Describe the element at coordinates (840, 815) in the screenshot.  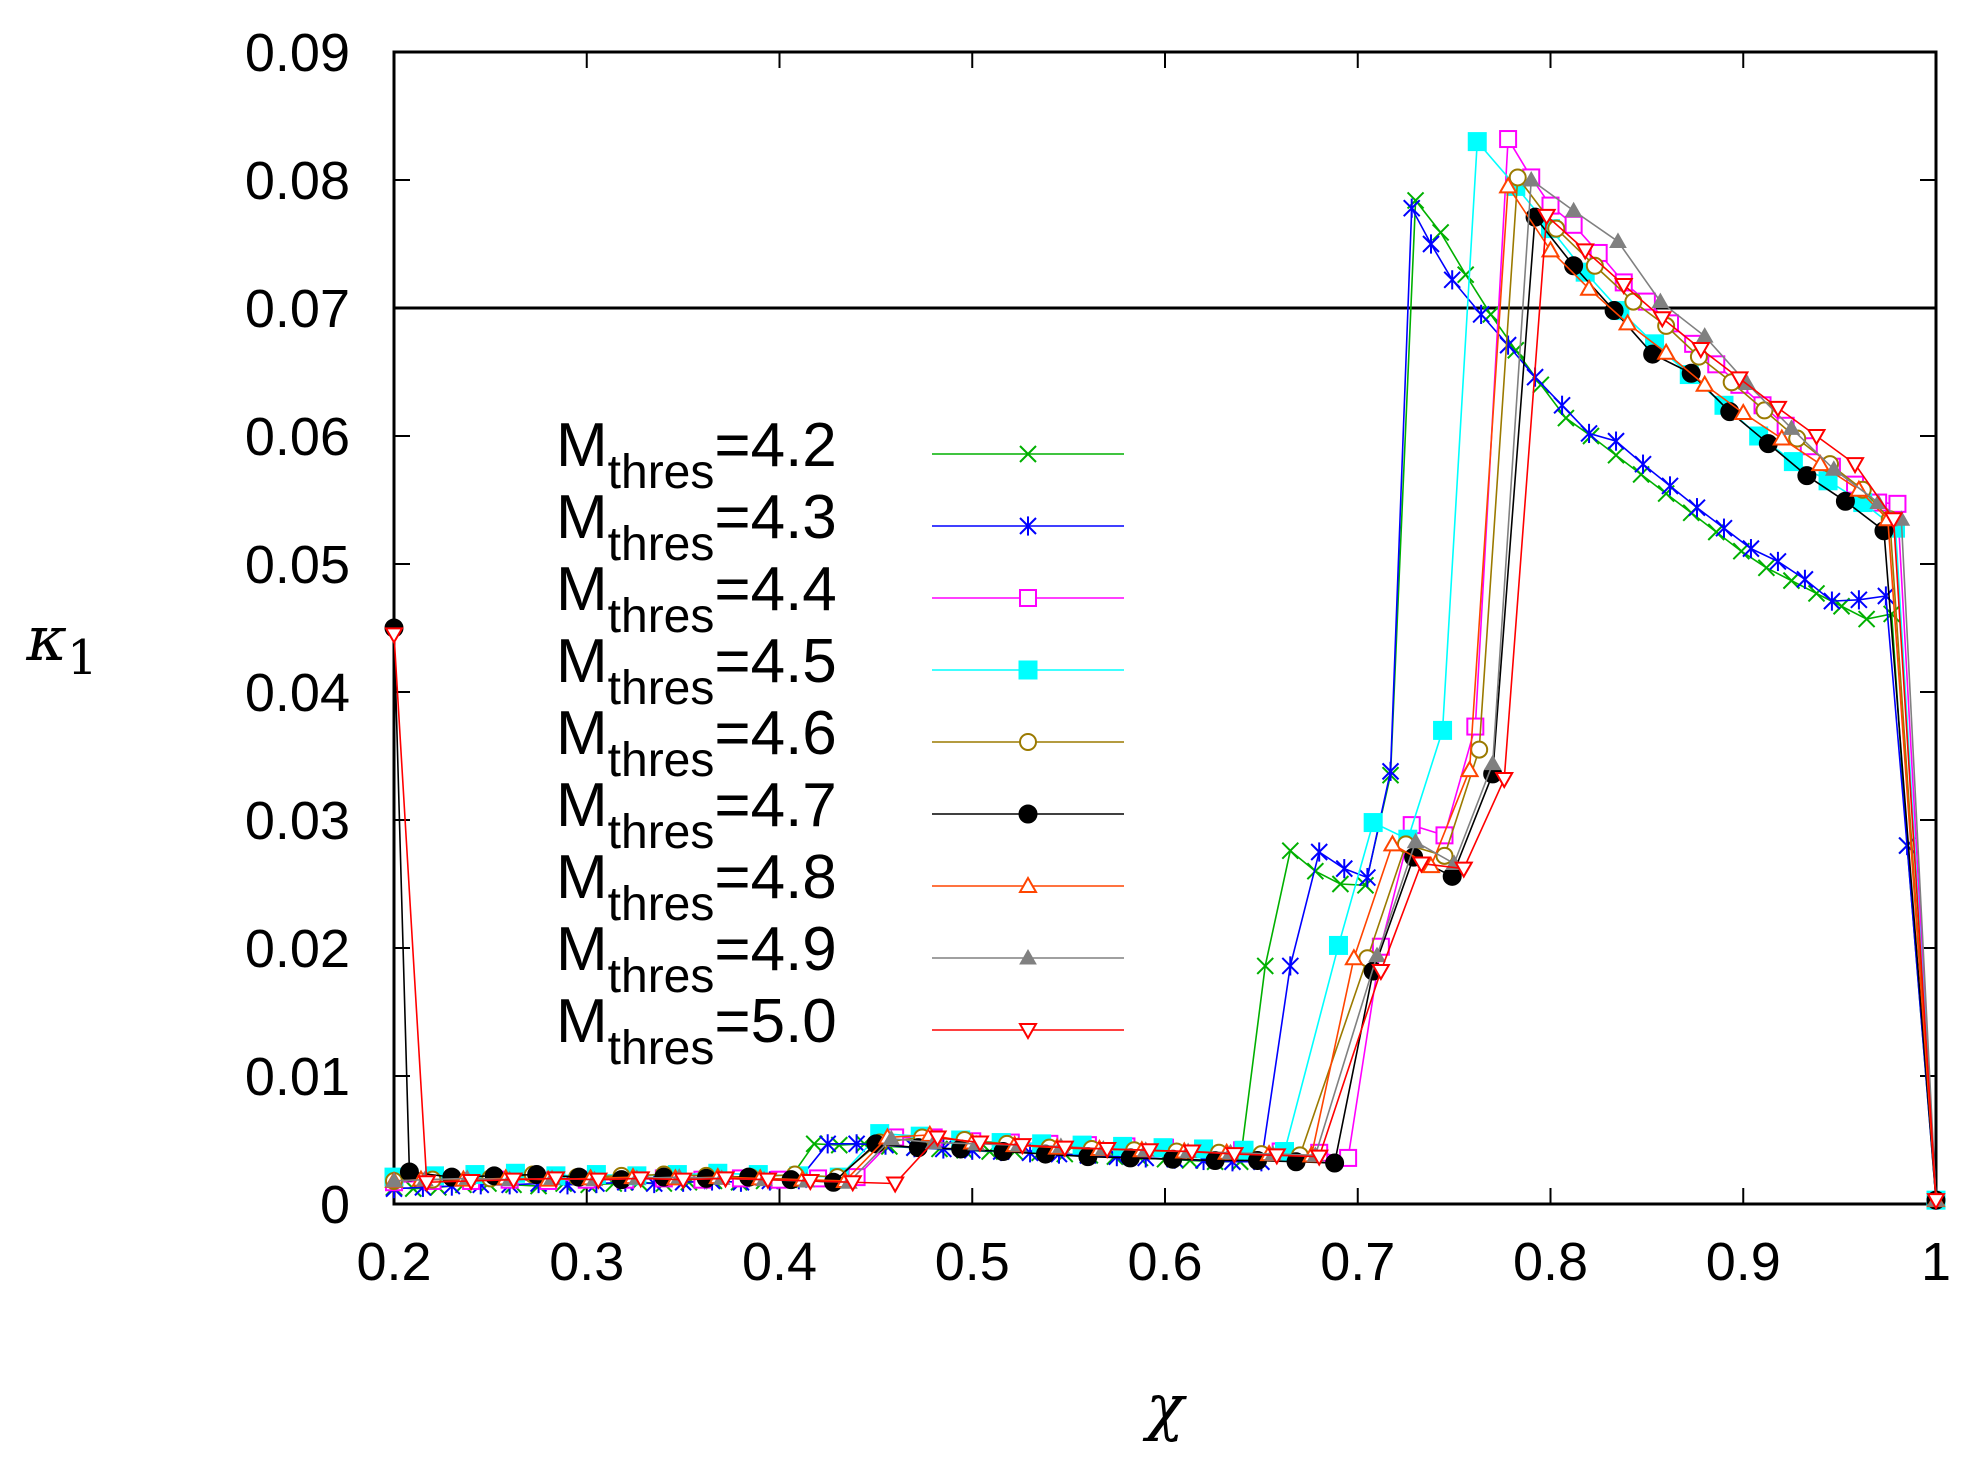
I see `legend-item: Mthres=4.7` at that location.